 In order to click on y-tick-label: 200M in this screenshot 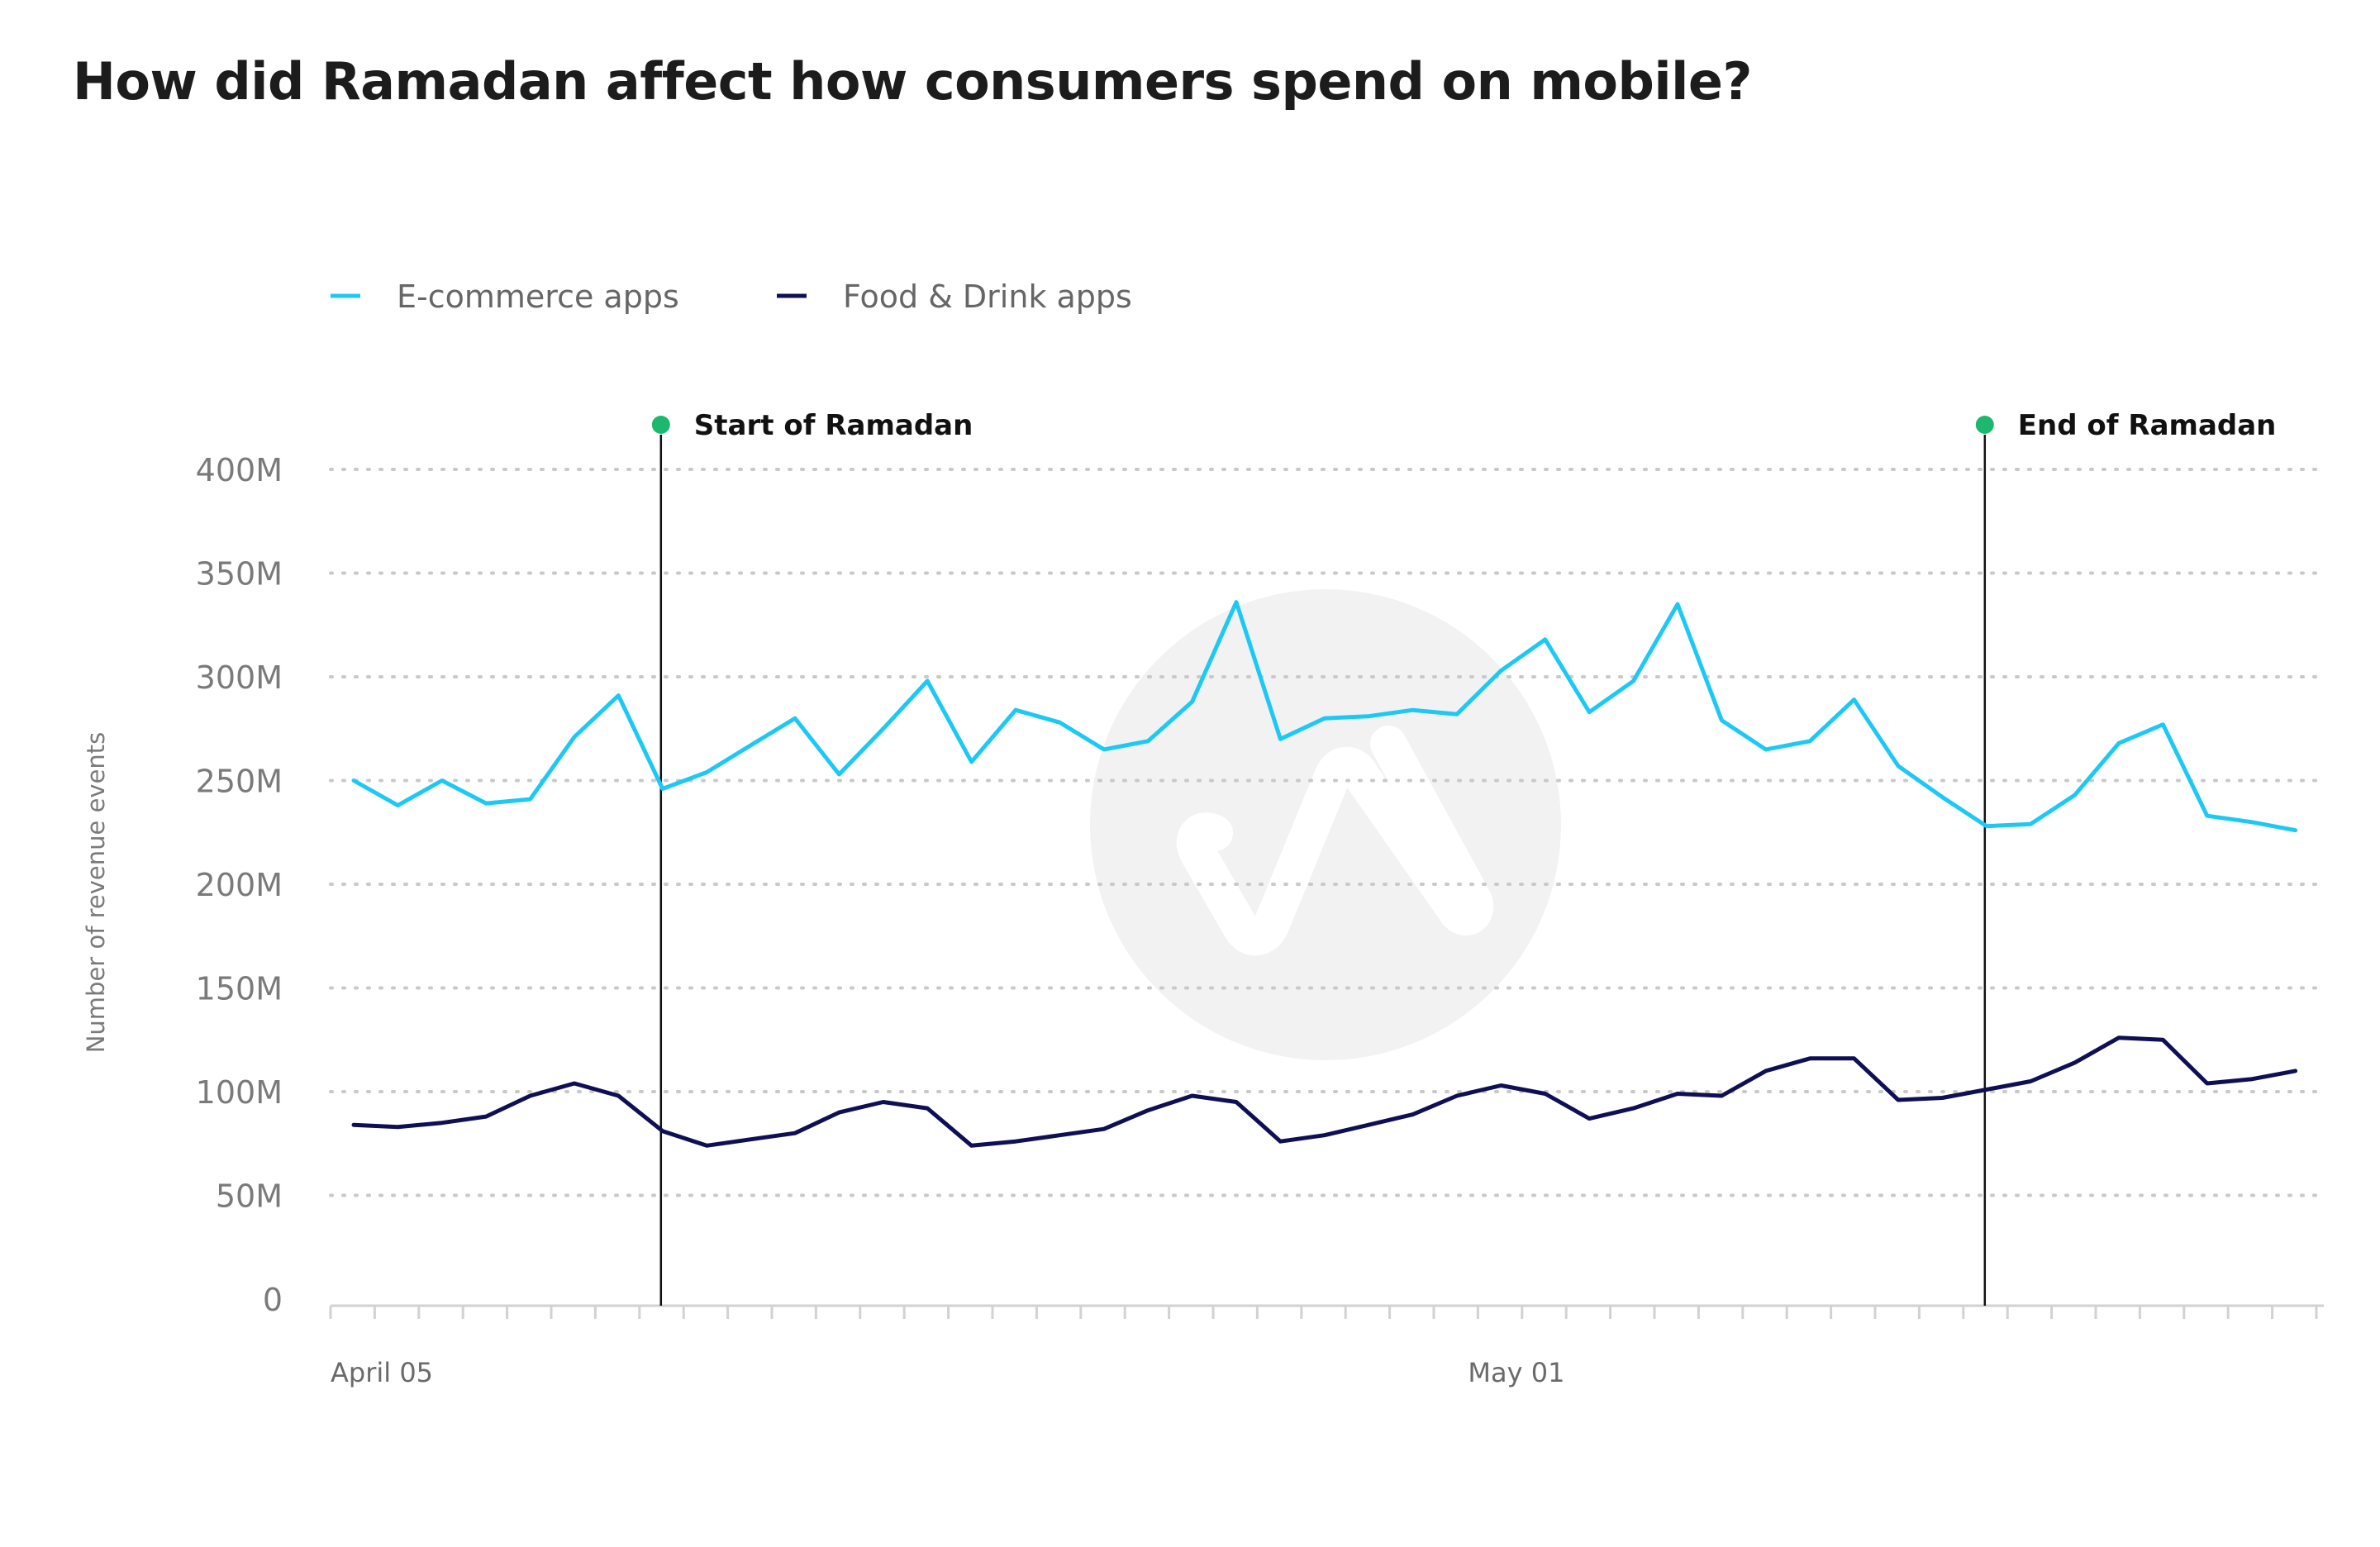, I will do `click(239, 885)`.